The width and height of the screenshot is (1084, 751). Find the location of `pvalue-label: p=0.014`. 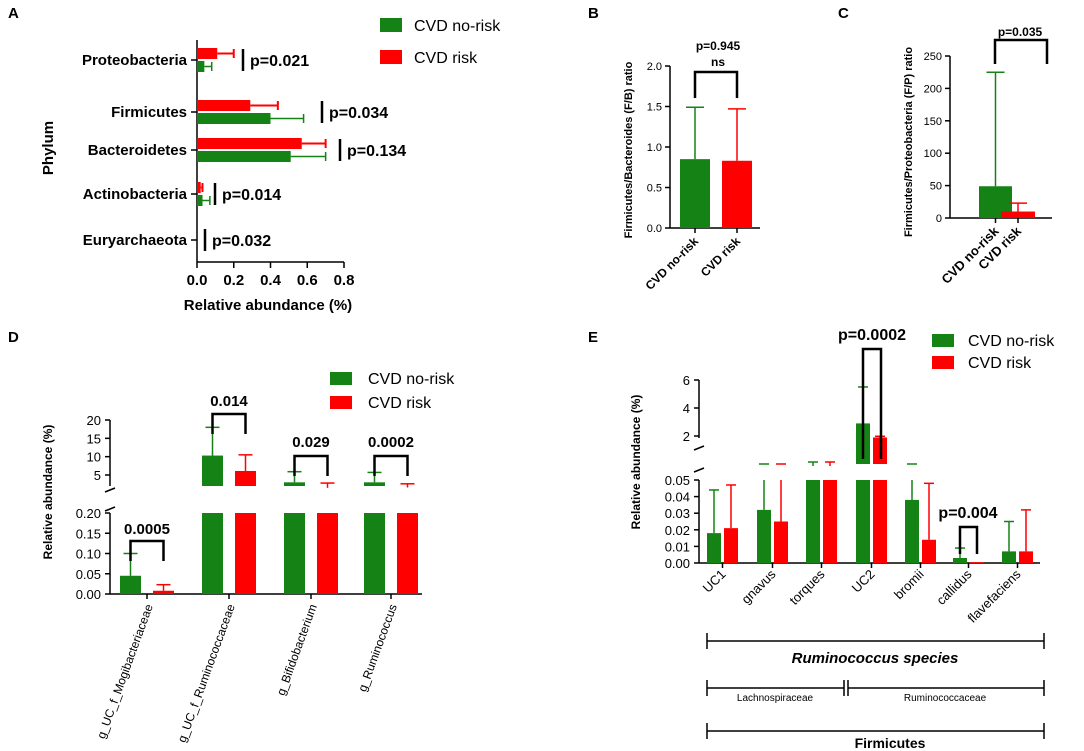

pvalue-label: p=0.014 is located at coordinates (251, 195).